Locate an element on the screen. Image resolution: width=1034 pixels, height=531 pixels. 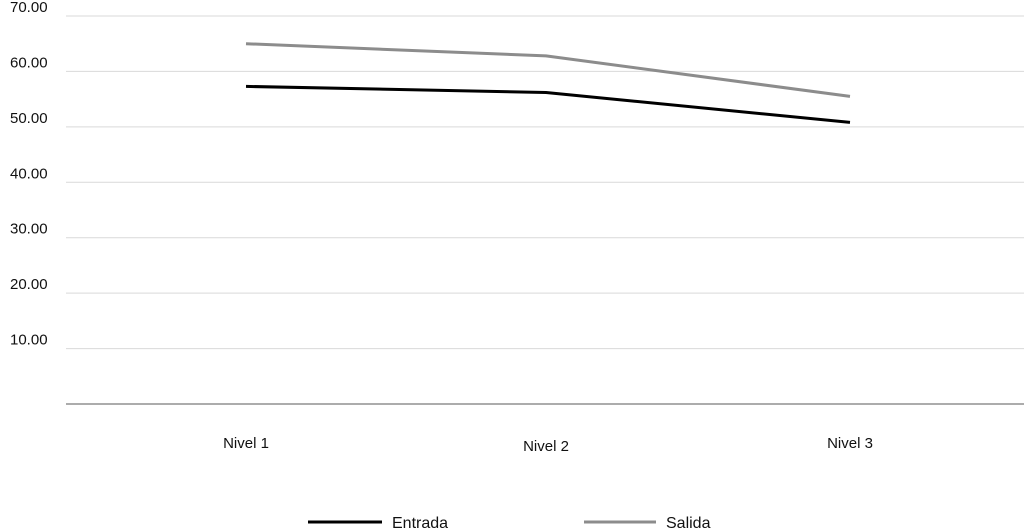
legend-item-entrada: Entrada is located at coordinates (378, 523).